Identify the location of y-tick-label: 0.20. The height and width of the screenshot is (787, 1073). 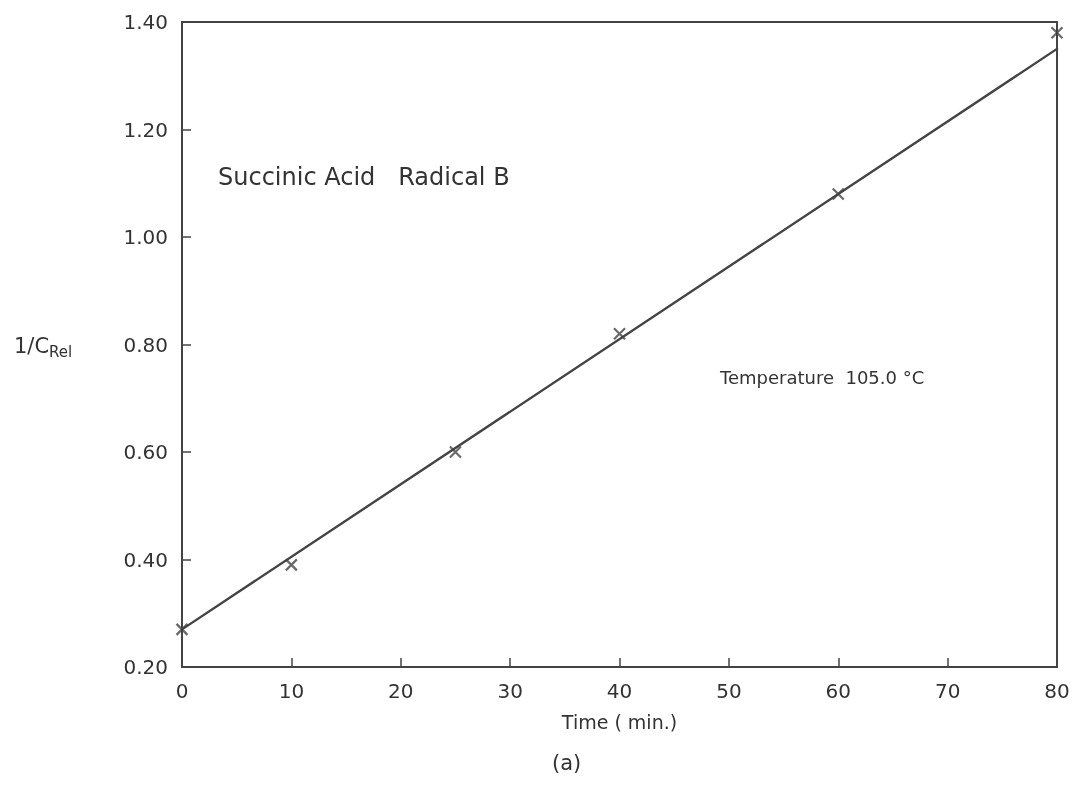
(145, 667).